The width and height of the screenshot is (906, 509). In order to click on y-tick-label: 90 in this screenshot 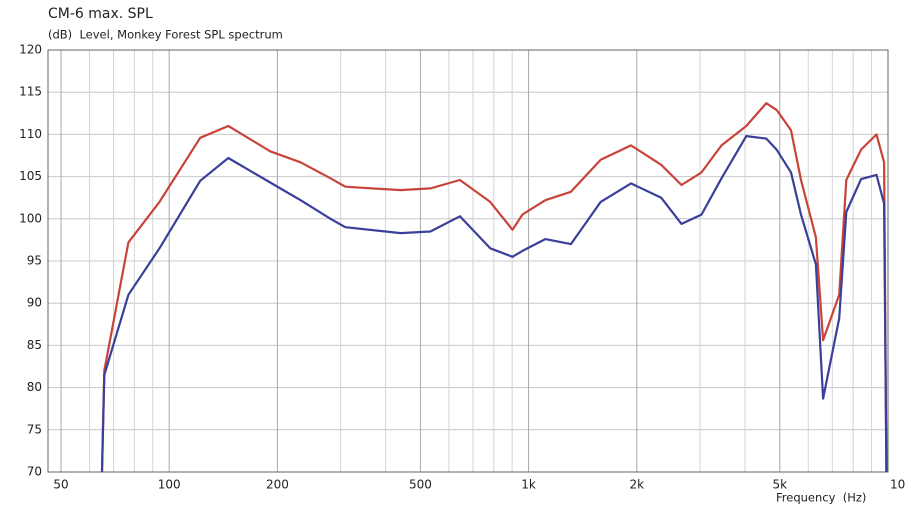, I will do `click(34, 303)`.